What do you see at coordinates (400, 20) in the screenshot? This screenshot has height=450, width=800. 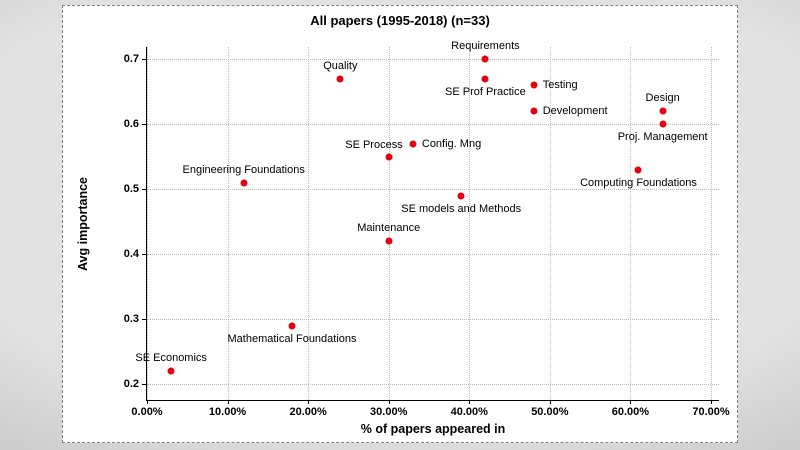 I see `chart-title: All papers (1995-2018) (n=33)` at bounding box center [400, 20].